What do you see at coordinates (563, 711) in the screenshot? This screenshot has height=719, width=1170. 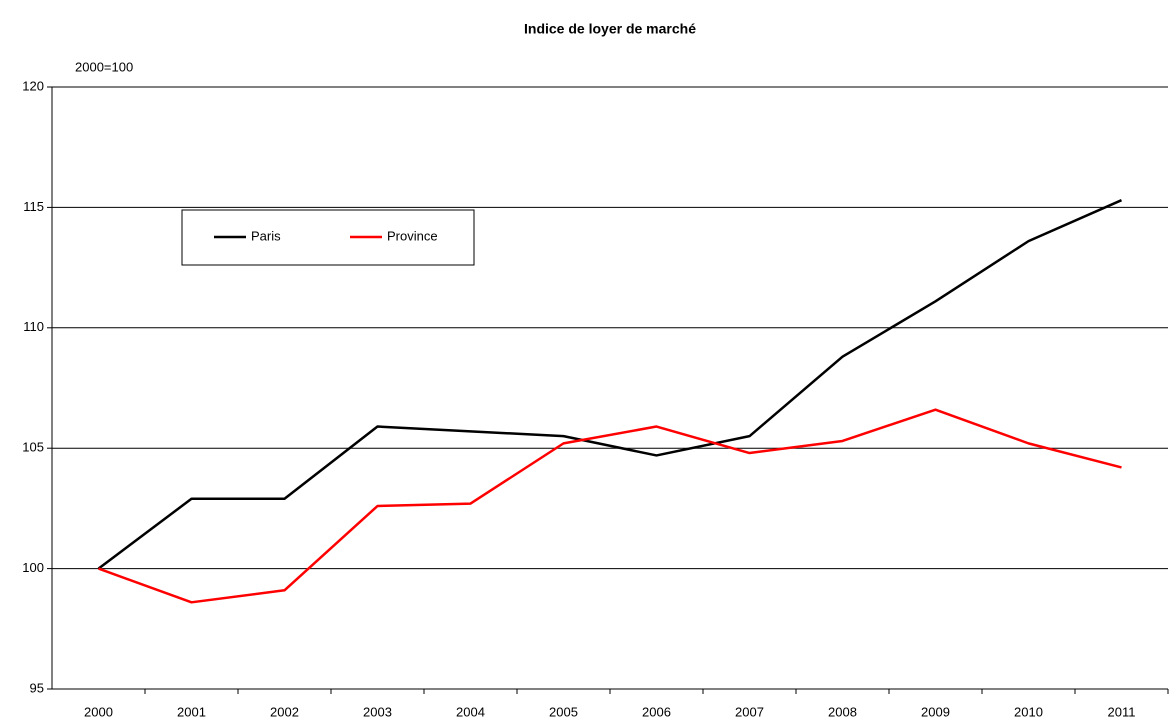 I see `x-tick-label: 2005` at bounding box center [563, 711].